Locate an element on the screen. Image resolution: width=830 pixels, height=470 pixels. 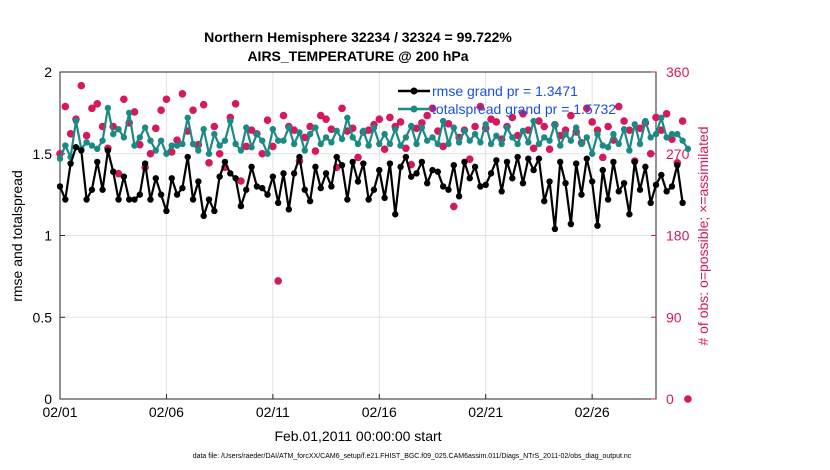
y-tick-label: 1 is located at coordinates (48, 236).